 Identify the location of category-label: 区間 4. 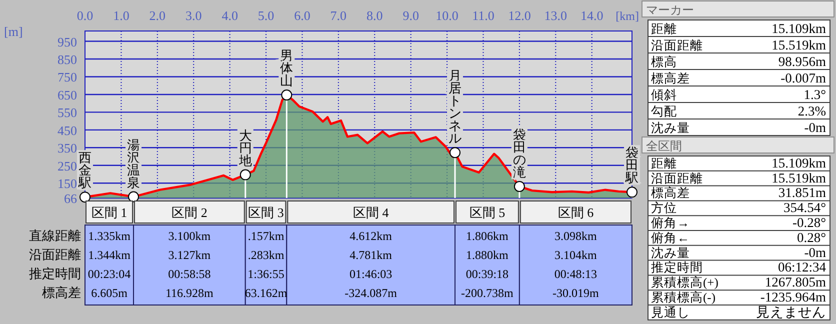
(371, 212).